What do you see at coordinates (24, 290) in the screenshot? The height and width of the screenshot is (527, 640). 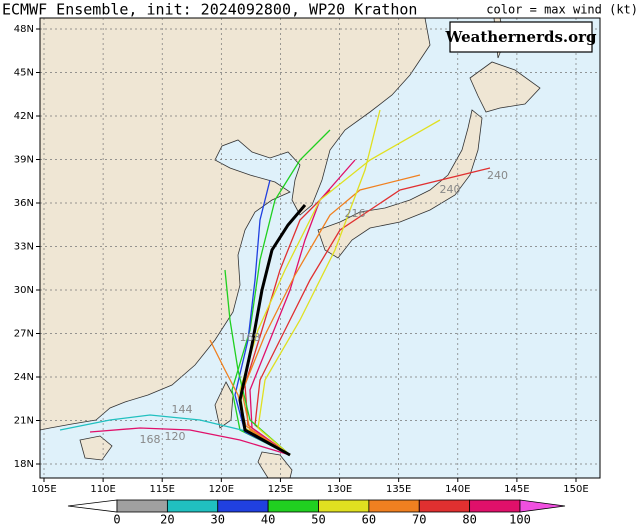 I see `lat-label: 30N` at bounding box center [24, 290].